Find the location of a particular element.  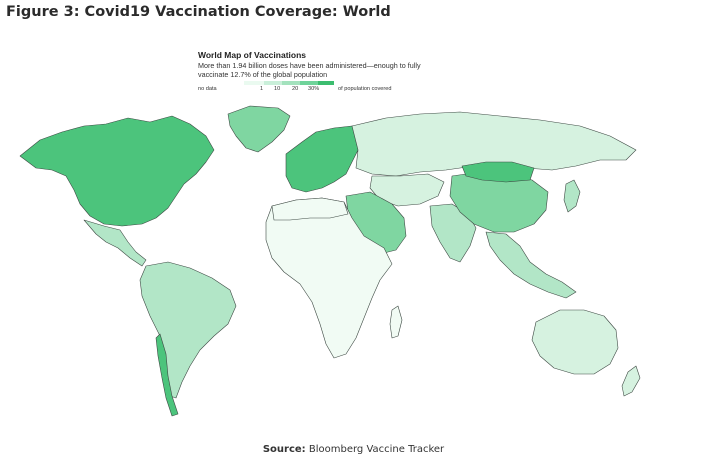

region-japan is located at coordinates (572, 196).